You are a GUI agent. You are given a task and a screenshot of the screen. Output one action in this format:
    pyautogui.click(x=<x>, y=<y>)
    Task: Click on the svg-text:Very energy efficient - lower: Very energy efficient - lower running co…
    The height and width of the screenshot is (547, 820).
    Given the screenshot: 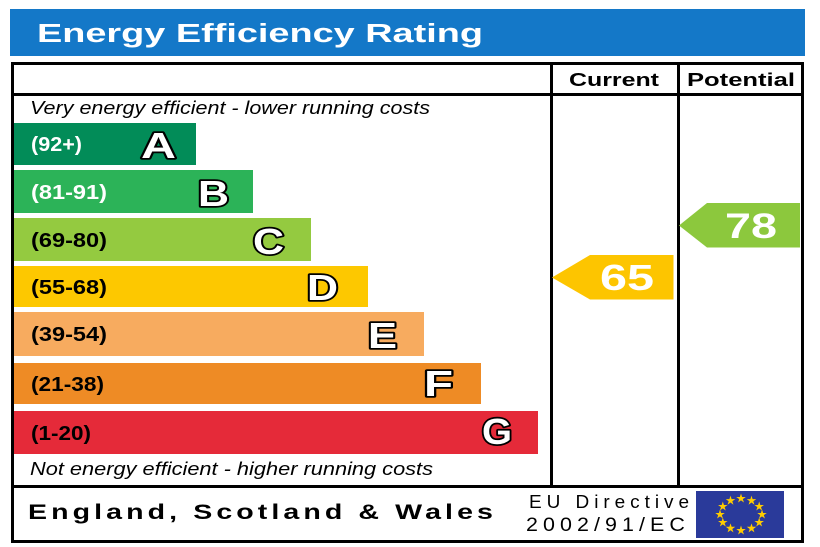 What is the action you would take?
    pyautogui.click(x=230, y=107)
    